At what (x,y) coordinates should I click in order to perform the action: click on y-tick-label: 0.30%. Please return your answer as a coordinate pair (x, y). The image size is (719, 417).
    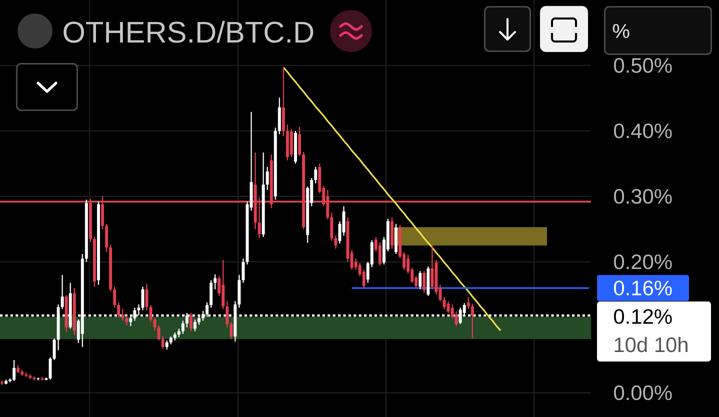
    Looking at the image, I should click on (643, 196).